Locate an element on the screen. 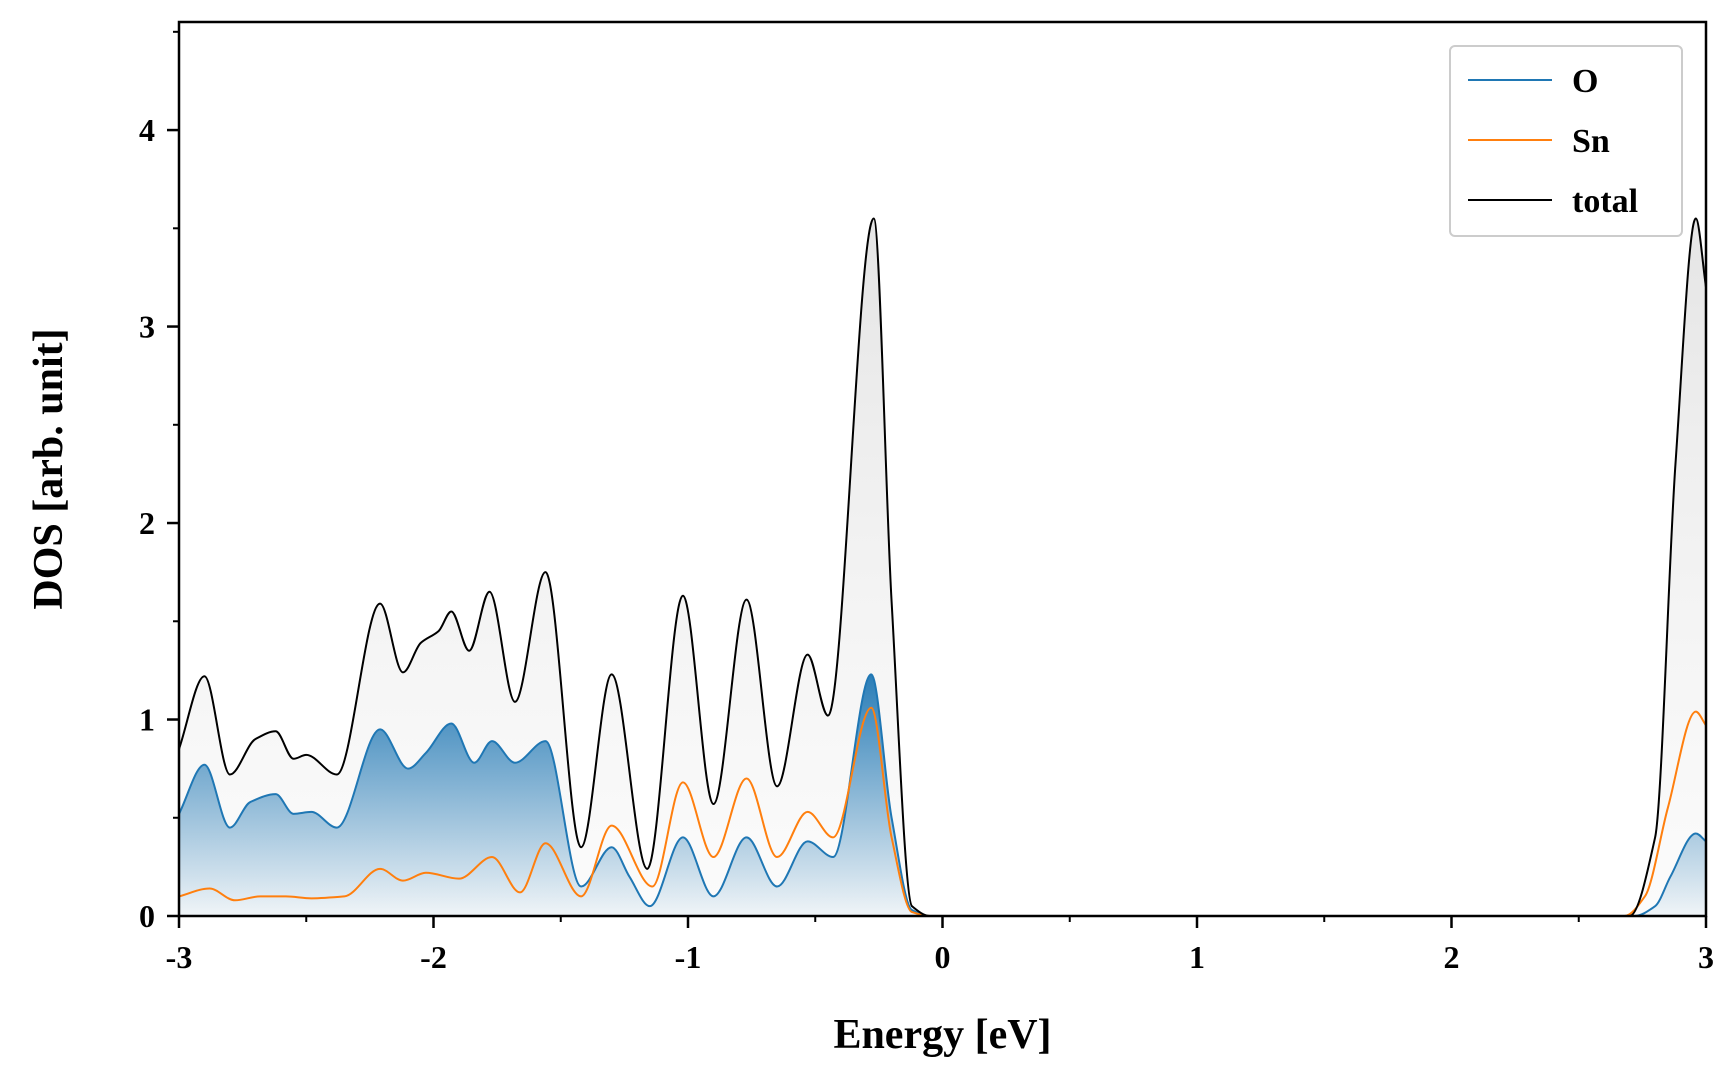 The height and width of the screenshot is (1085, 1728). y-tick-label: 2 is located at coordinates (147, 523).